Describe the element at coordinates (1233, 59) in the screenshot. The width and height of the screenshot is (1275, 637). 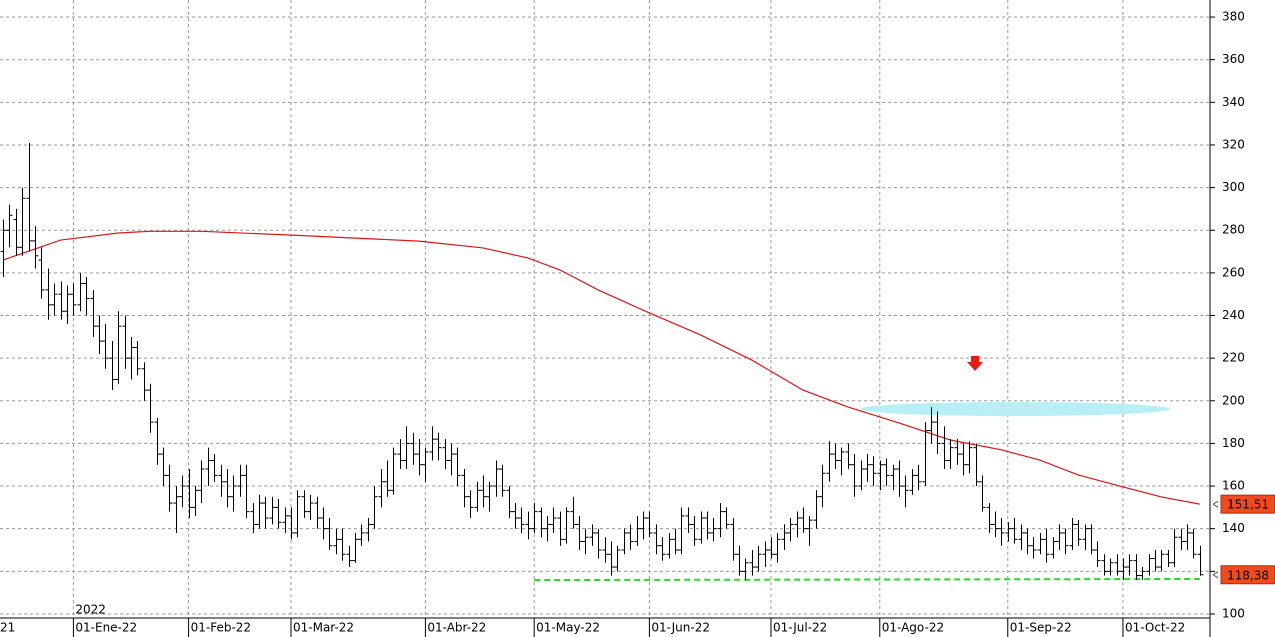
I see `y-tick-label: 360` at that location.